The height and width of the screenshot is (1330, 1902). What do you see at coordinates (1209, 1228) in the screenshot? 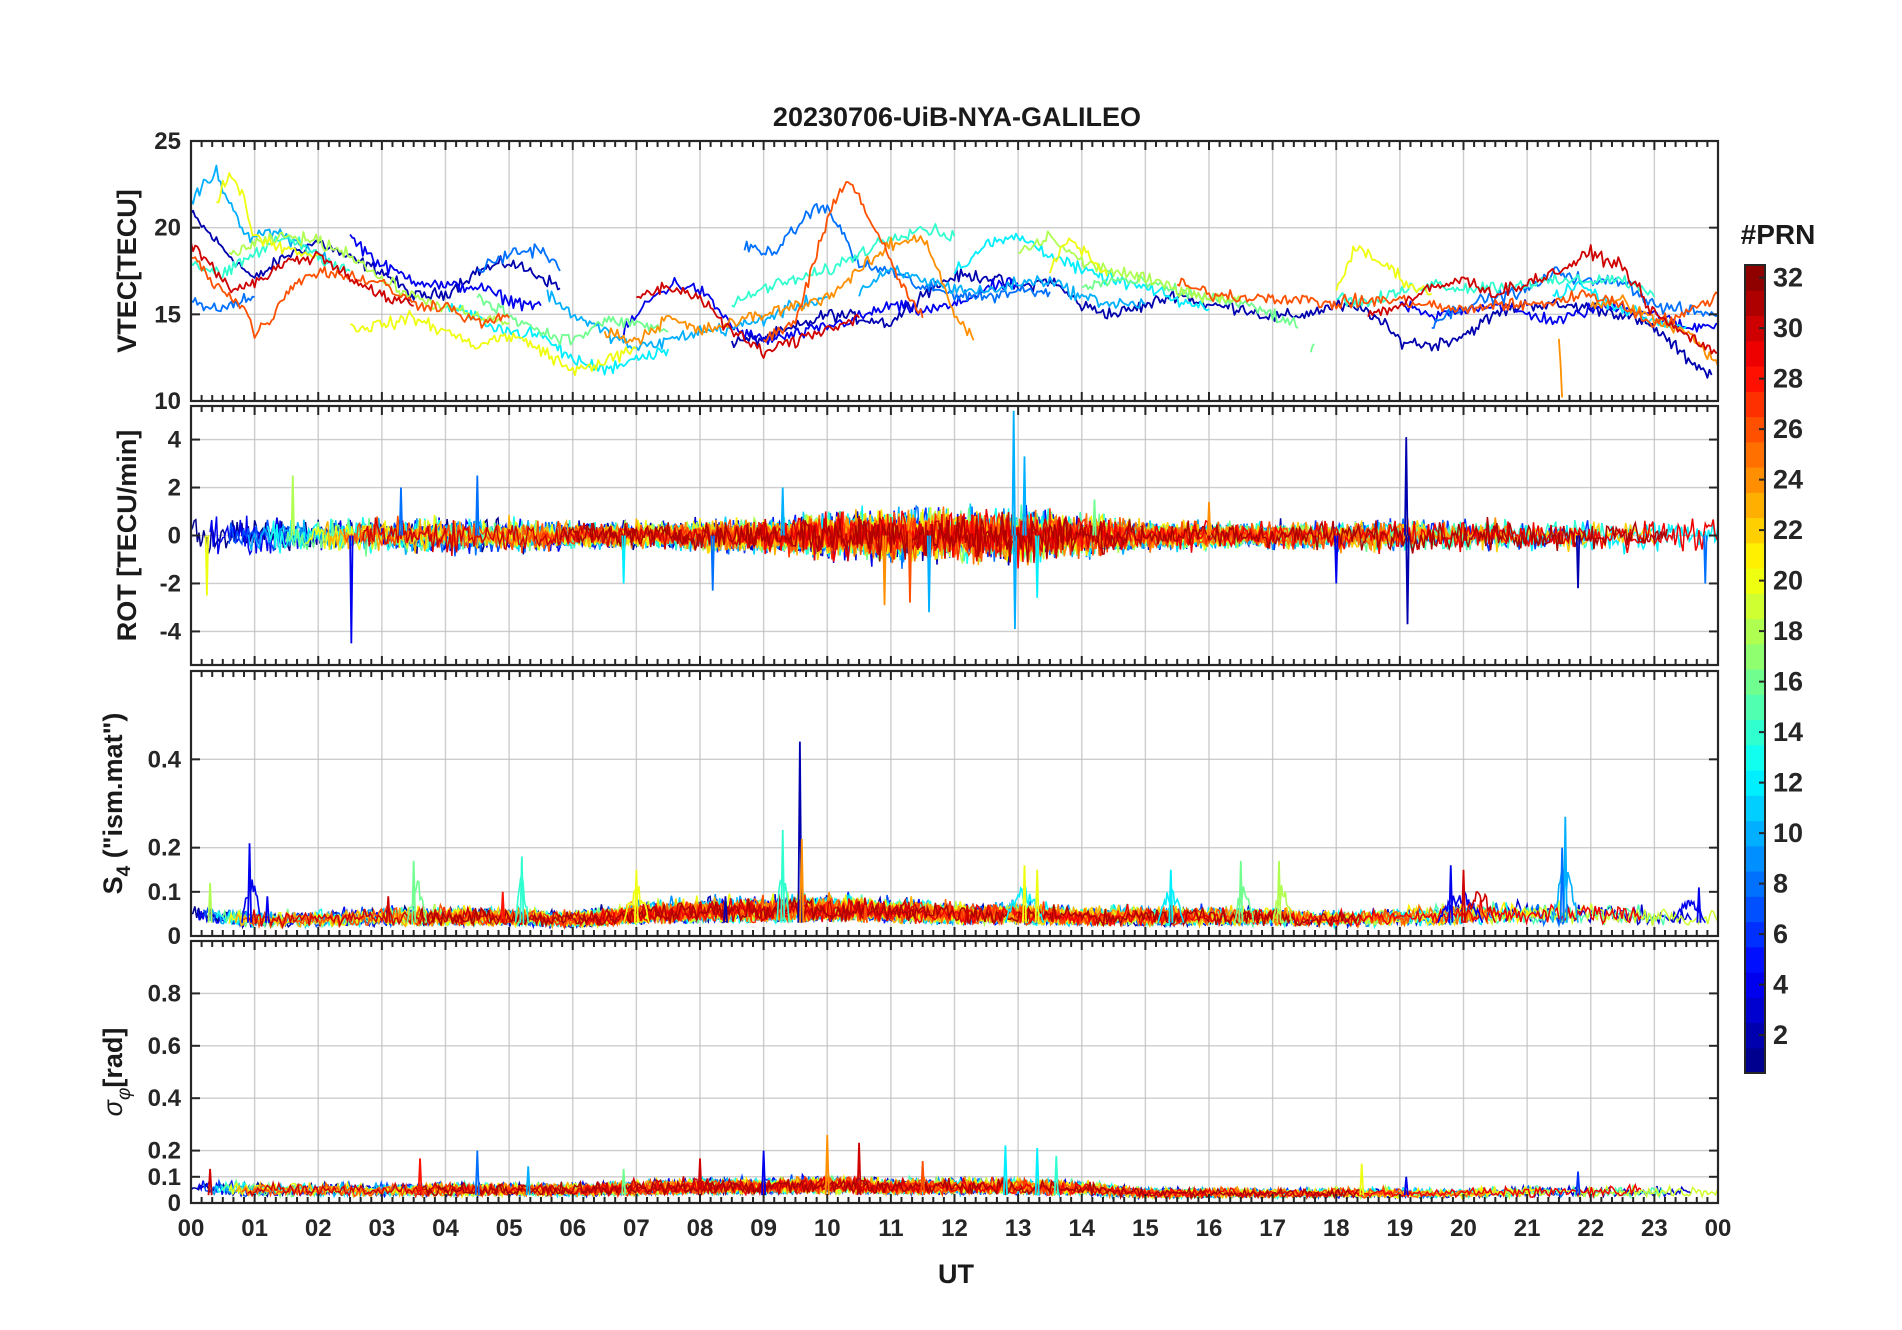
I see `x-tick-label: 16` at bounding box center [1209, 1228].